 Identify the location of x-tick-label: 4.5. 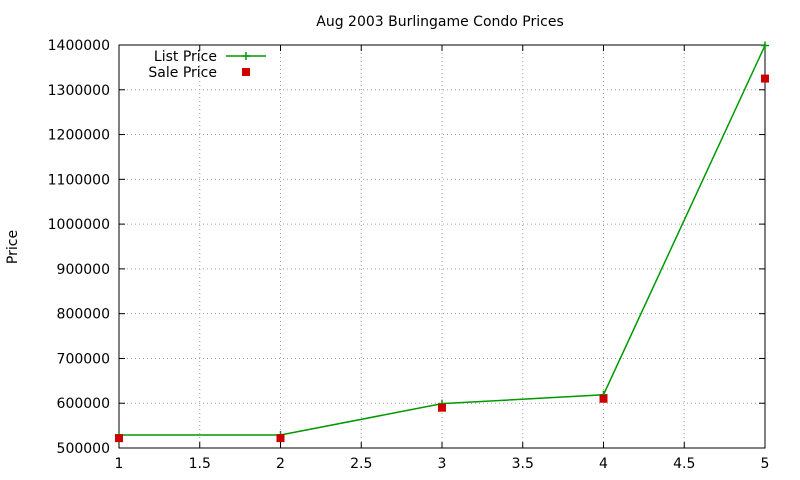
(684, 464).